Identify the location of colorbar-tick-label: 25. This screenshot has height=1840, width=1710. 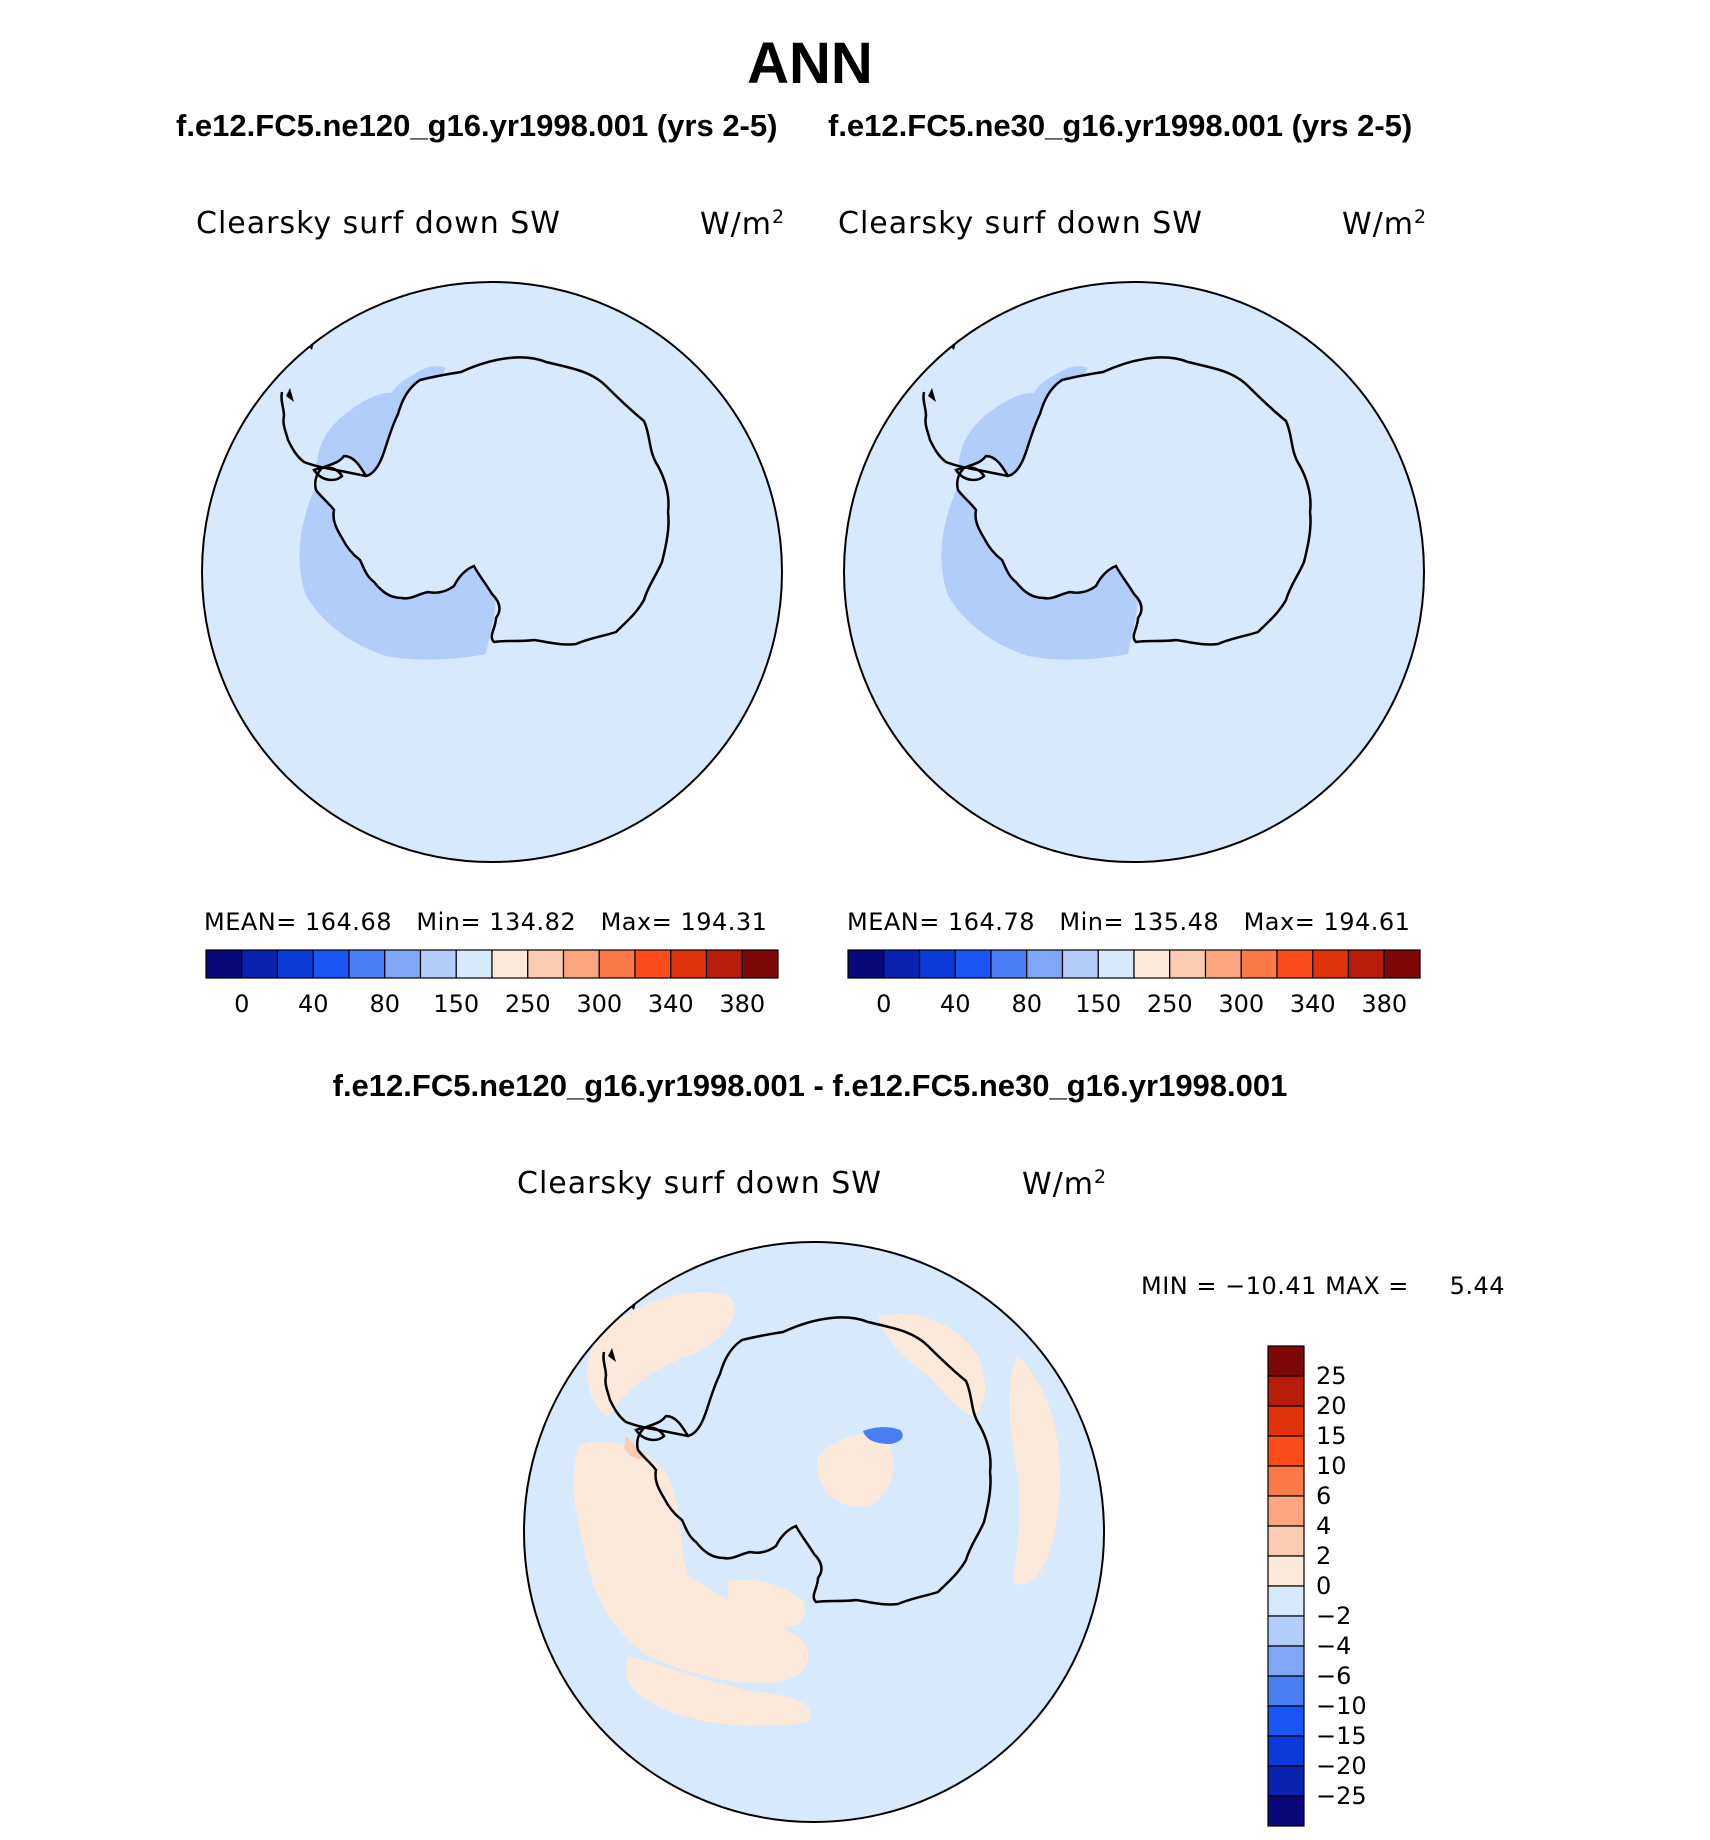
(1331, 1376).